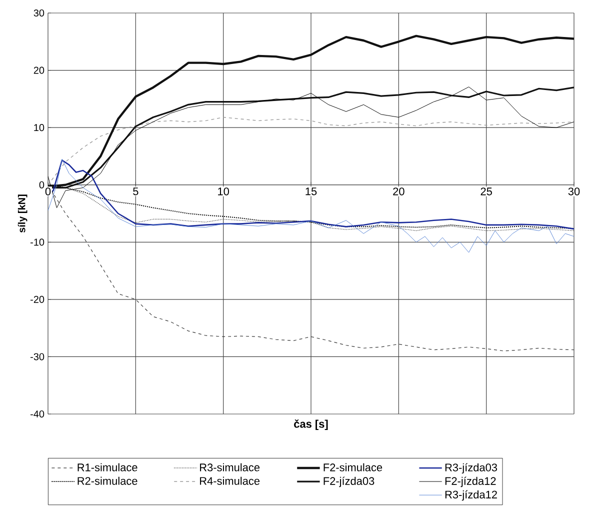  I want to click on y-tick-label: -40, so click(37, 414).